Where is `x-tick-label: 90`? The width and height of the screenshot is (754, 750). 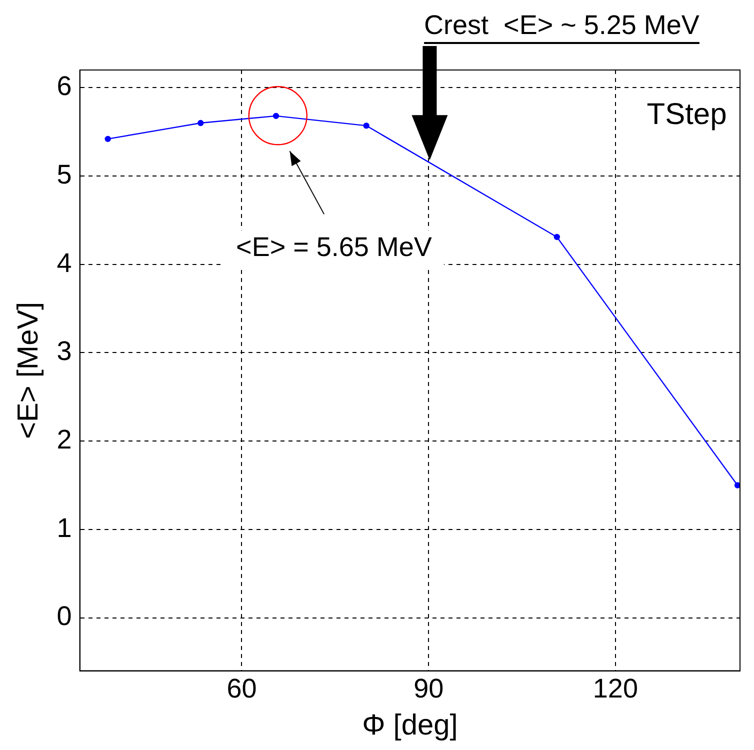
x-tick-label: 90 is located at coordinates (429, 688).